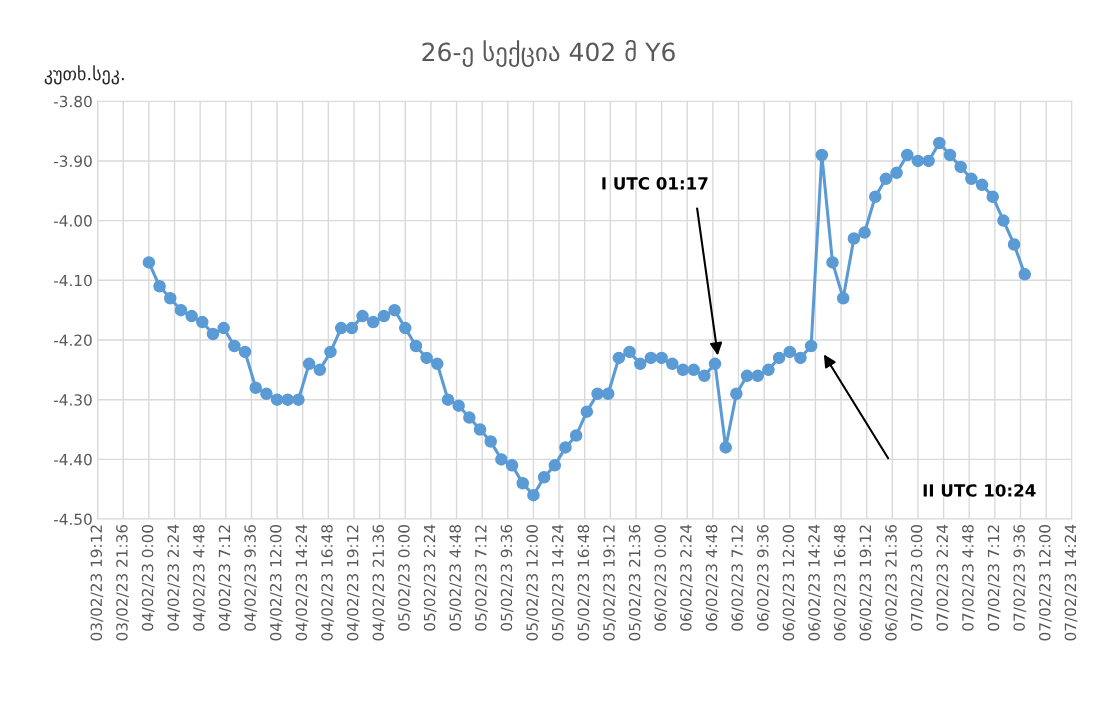  What do you see at coordinates (840, 582) in the screenshot?
I see `x-tick-label: 06/02/23 16:48` at bounding box center [840, 582].